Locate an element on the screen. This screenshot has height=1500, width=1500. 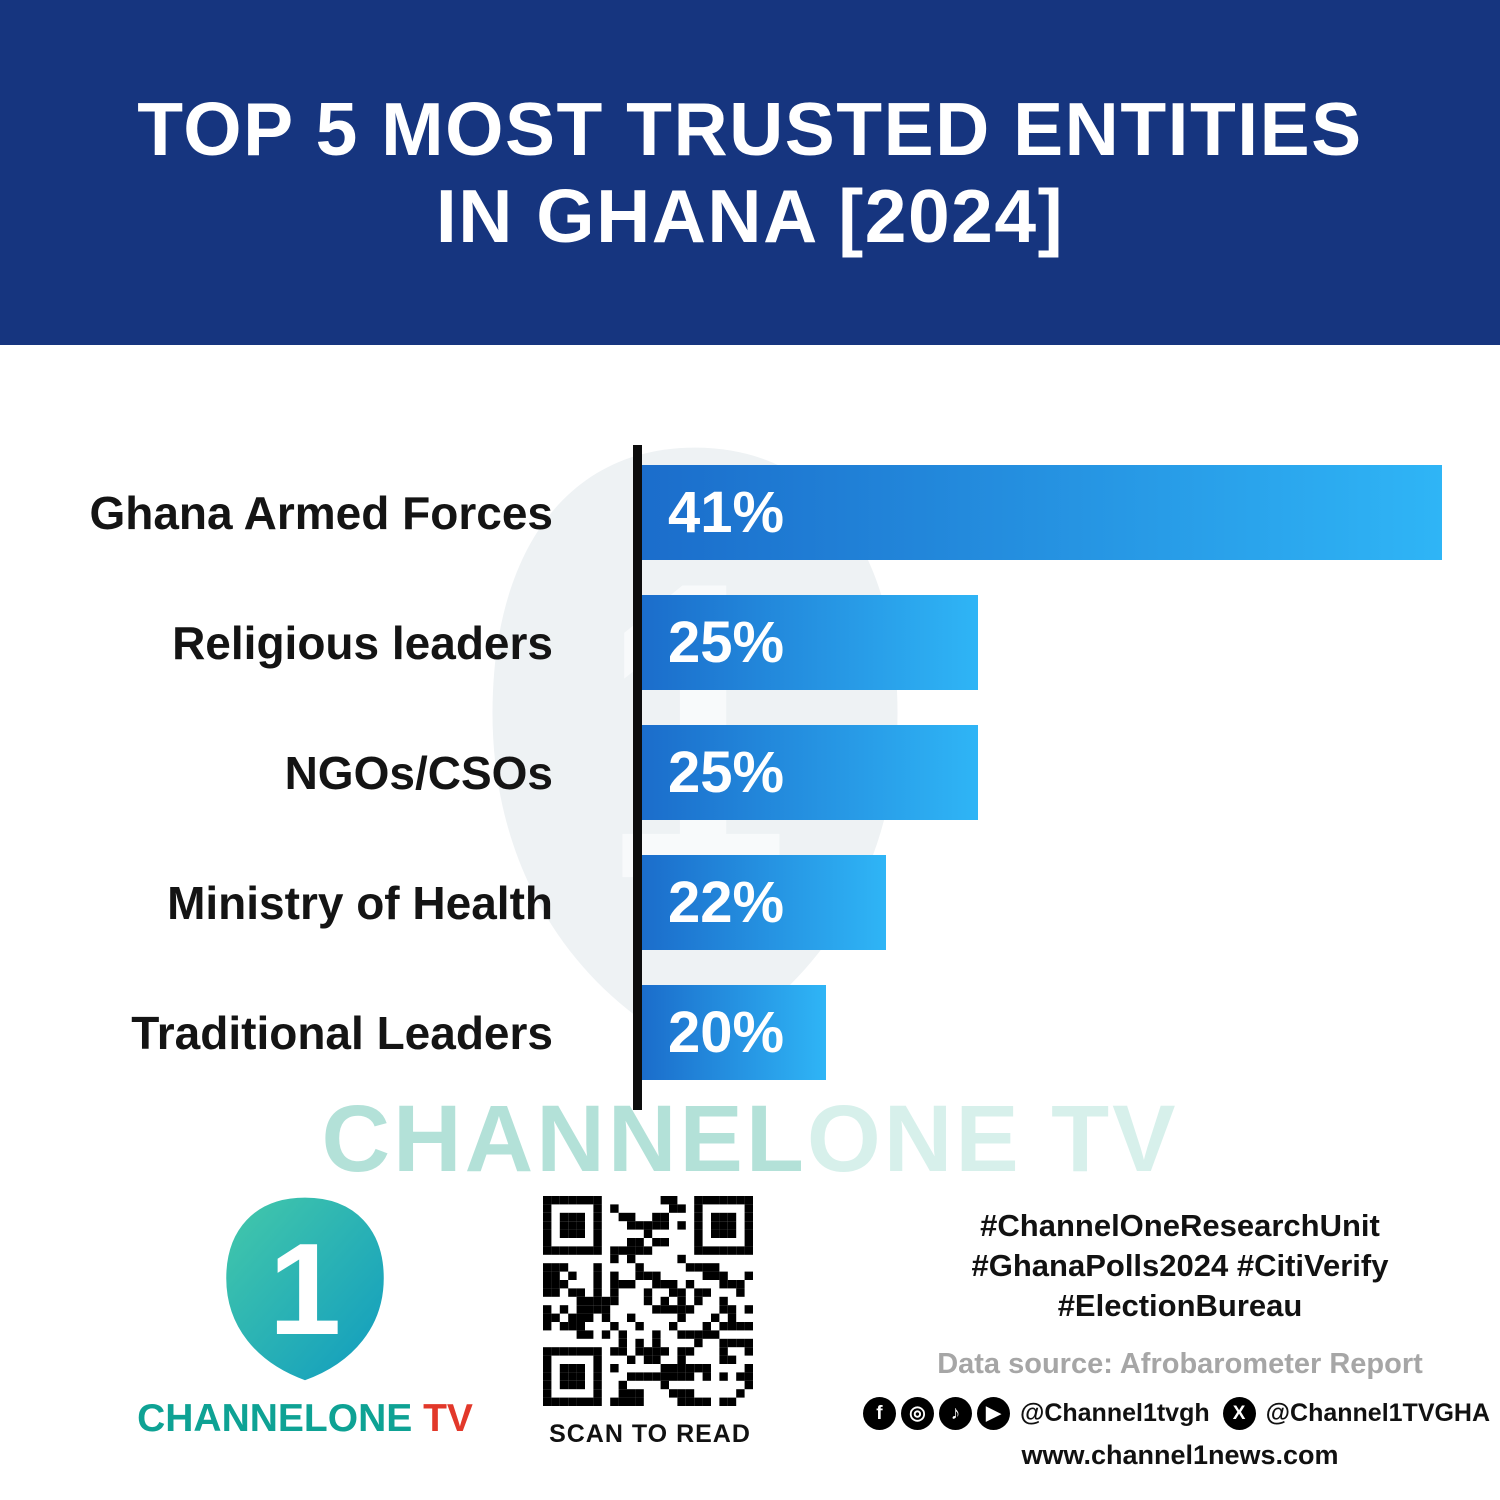
instagram-icon: ◎ is located at coordinates (917, 1413).